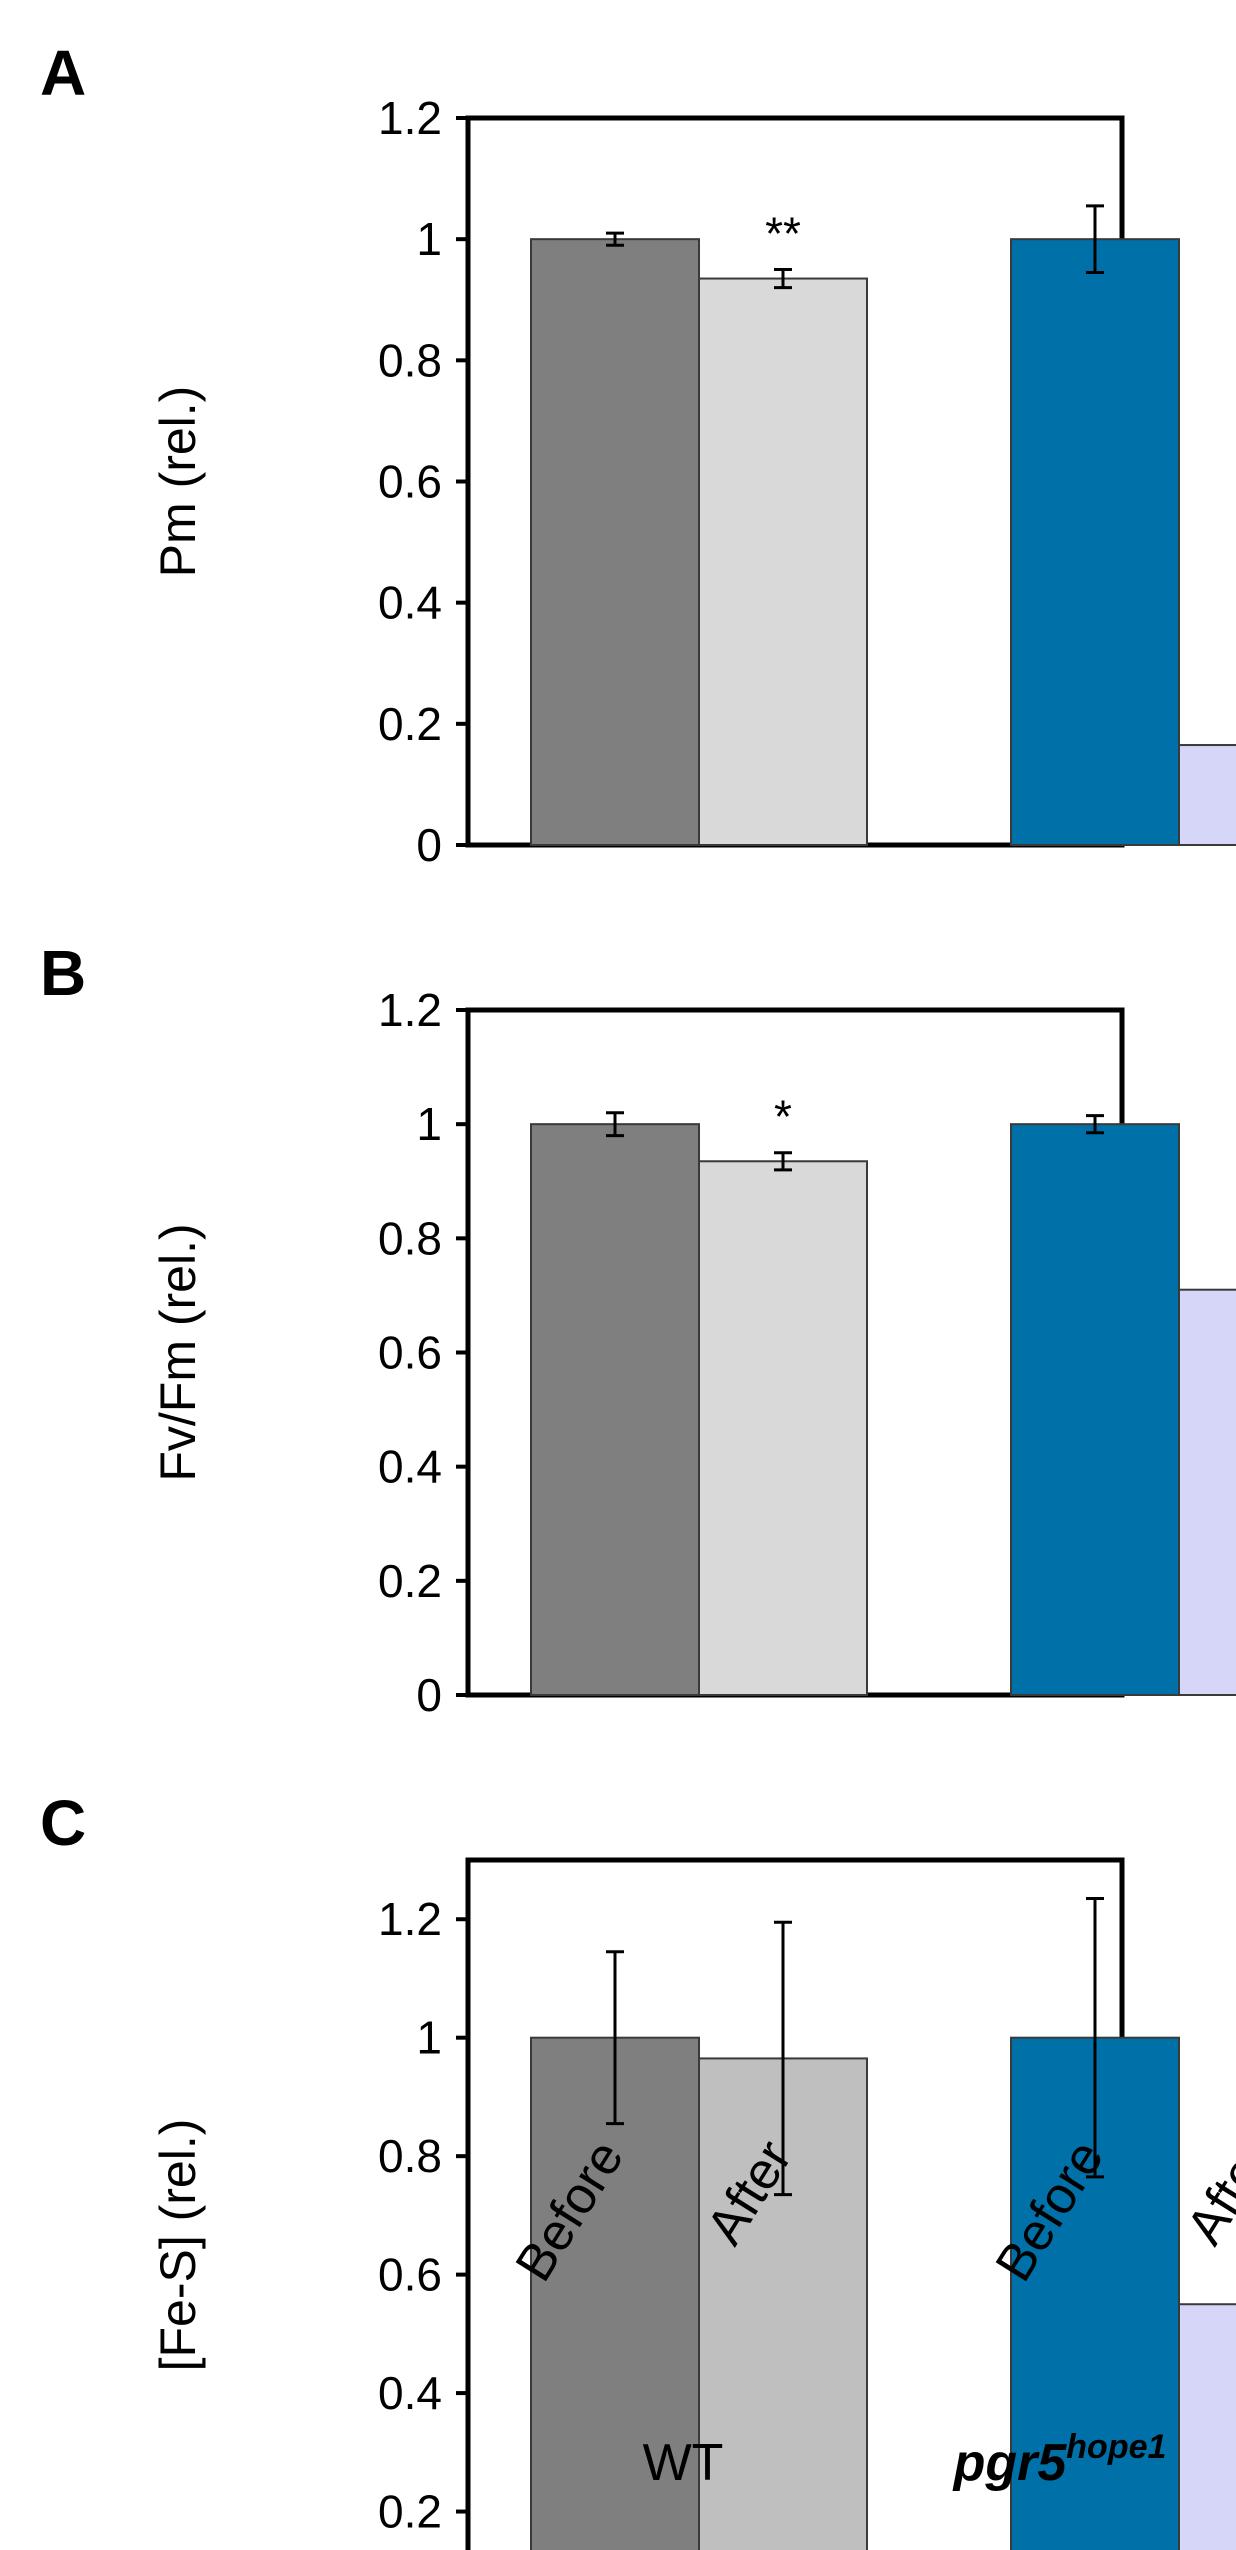 The height and width of the screenshot is (2550, 1236). Describe the element at coordinates (63, 973) in the screenshot. I see `panel-letter: B` at that location.